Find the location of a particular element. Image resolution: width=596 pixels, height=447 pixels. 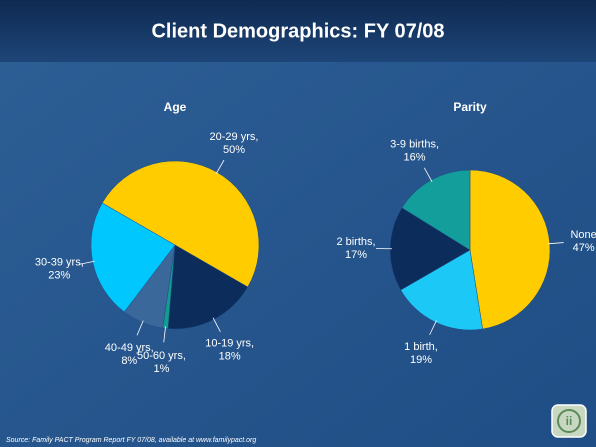

value-label: 23% is located at coordinates (59, 275).